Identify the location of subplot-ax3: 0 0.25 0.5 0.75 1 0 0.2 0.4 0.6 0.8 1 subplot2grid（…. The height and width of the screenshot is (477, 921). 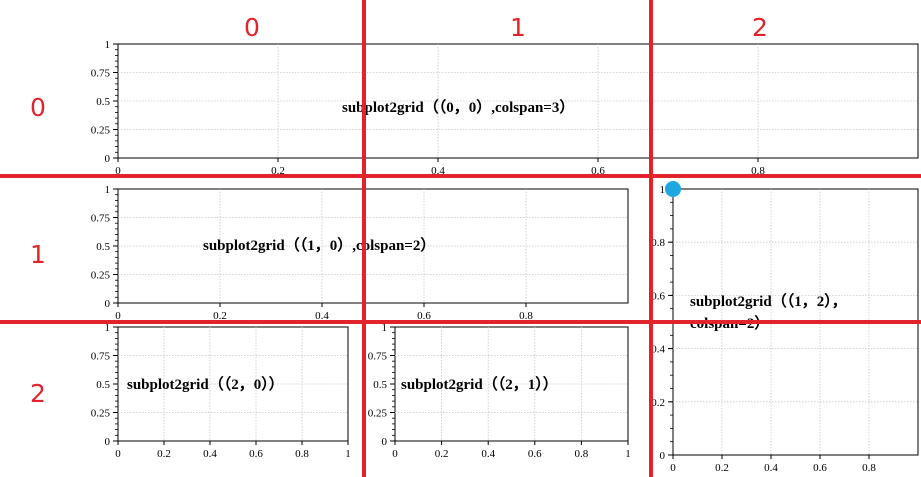
(221, 391).